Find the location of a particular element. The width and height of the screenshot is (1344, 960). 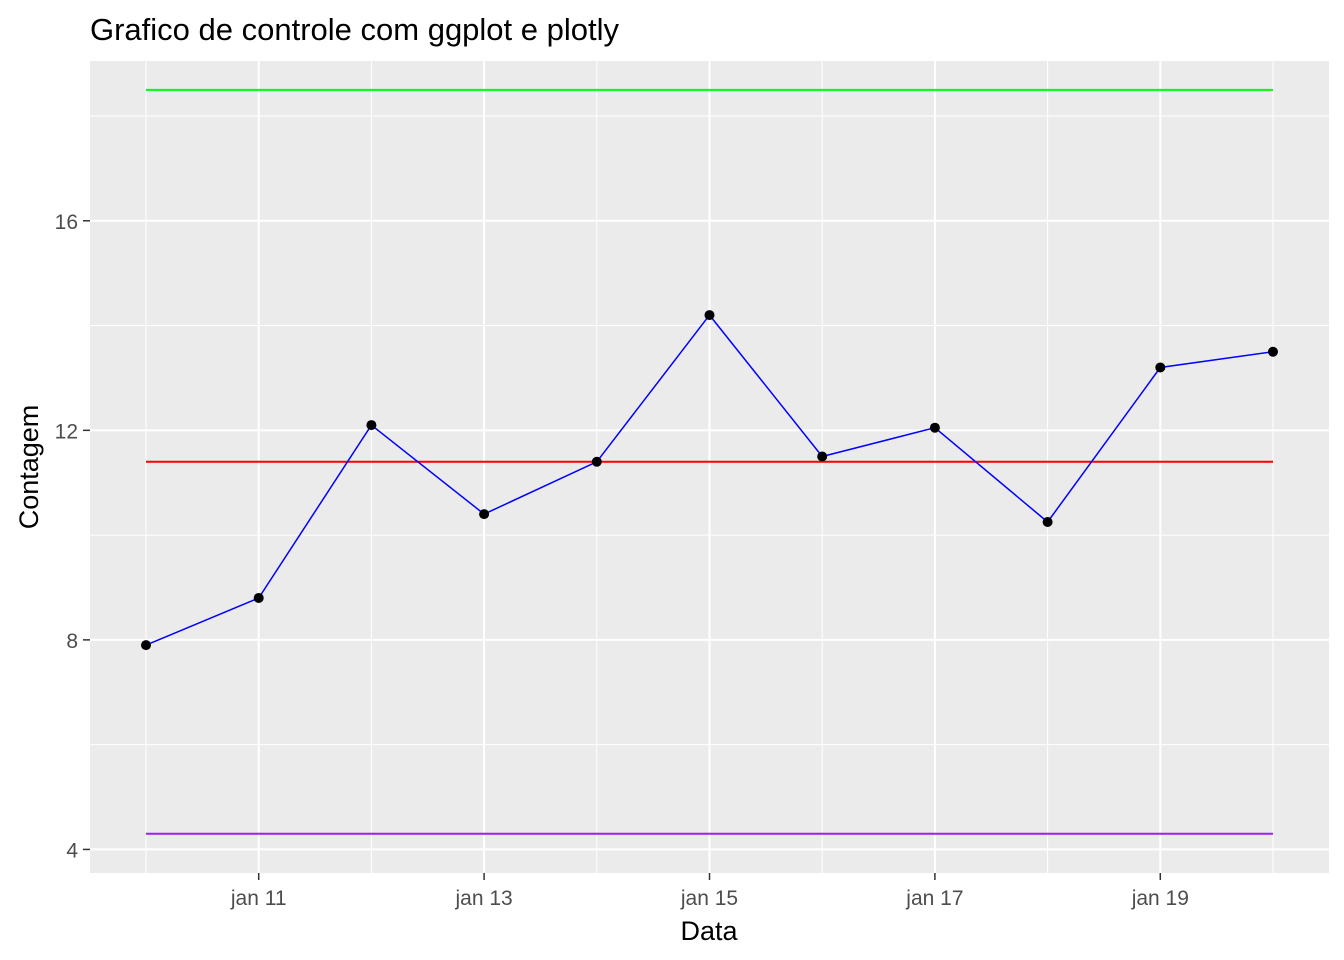

x-tick-label: jan 17 is located at coordinates (934, 898).